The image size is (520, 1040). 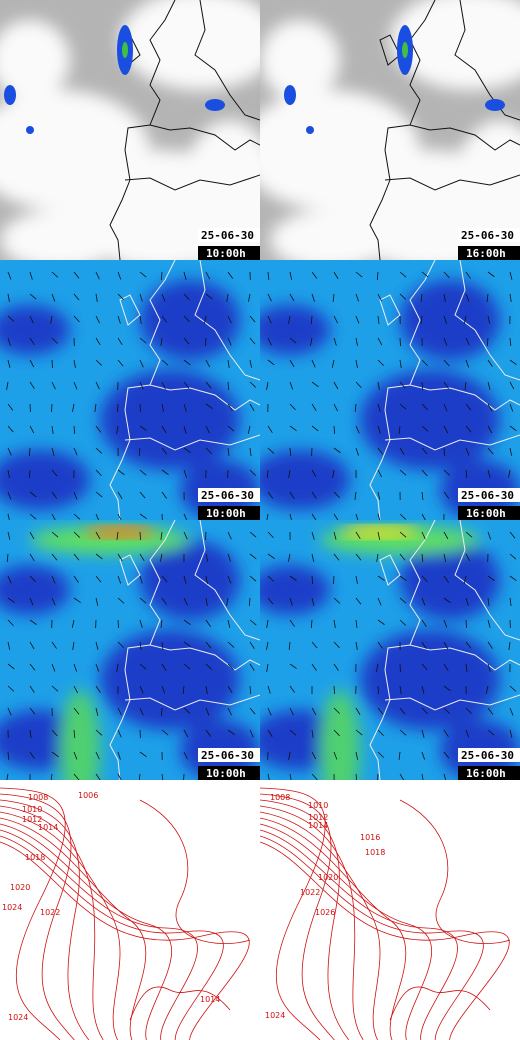 I want to click on isobar-label: 1008, so click(x=280, y=797).